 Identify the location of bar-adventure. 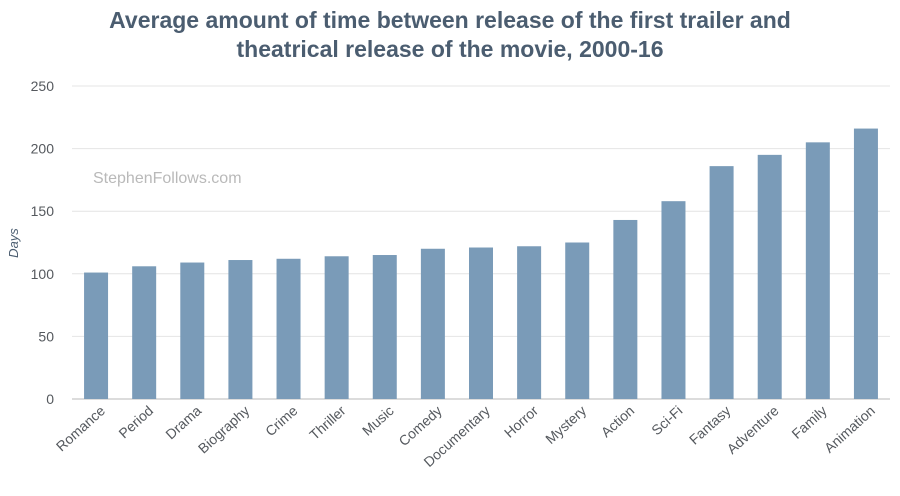
(769, 276).